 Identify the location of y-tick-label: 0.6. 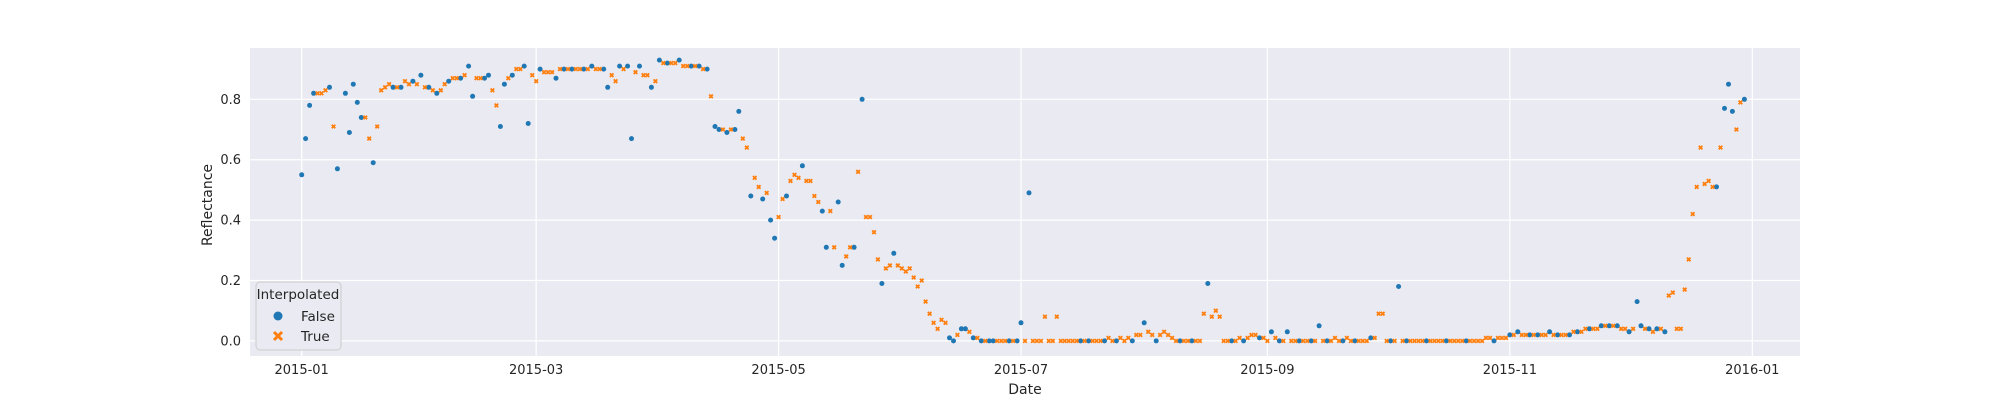
(230, 160).